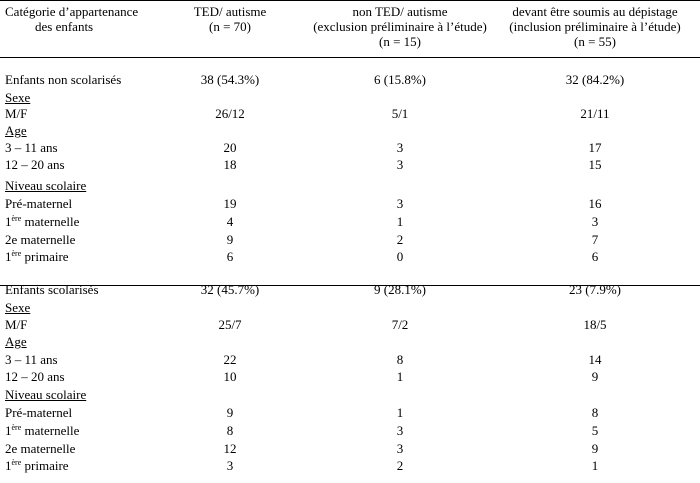 This screenshot has height=483, width=700. I want to click on niveau-label-main: Pré-maternel, so click(39, 412).